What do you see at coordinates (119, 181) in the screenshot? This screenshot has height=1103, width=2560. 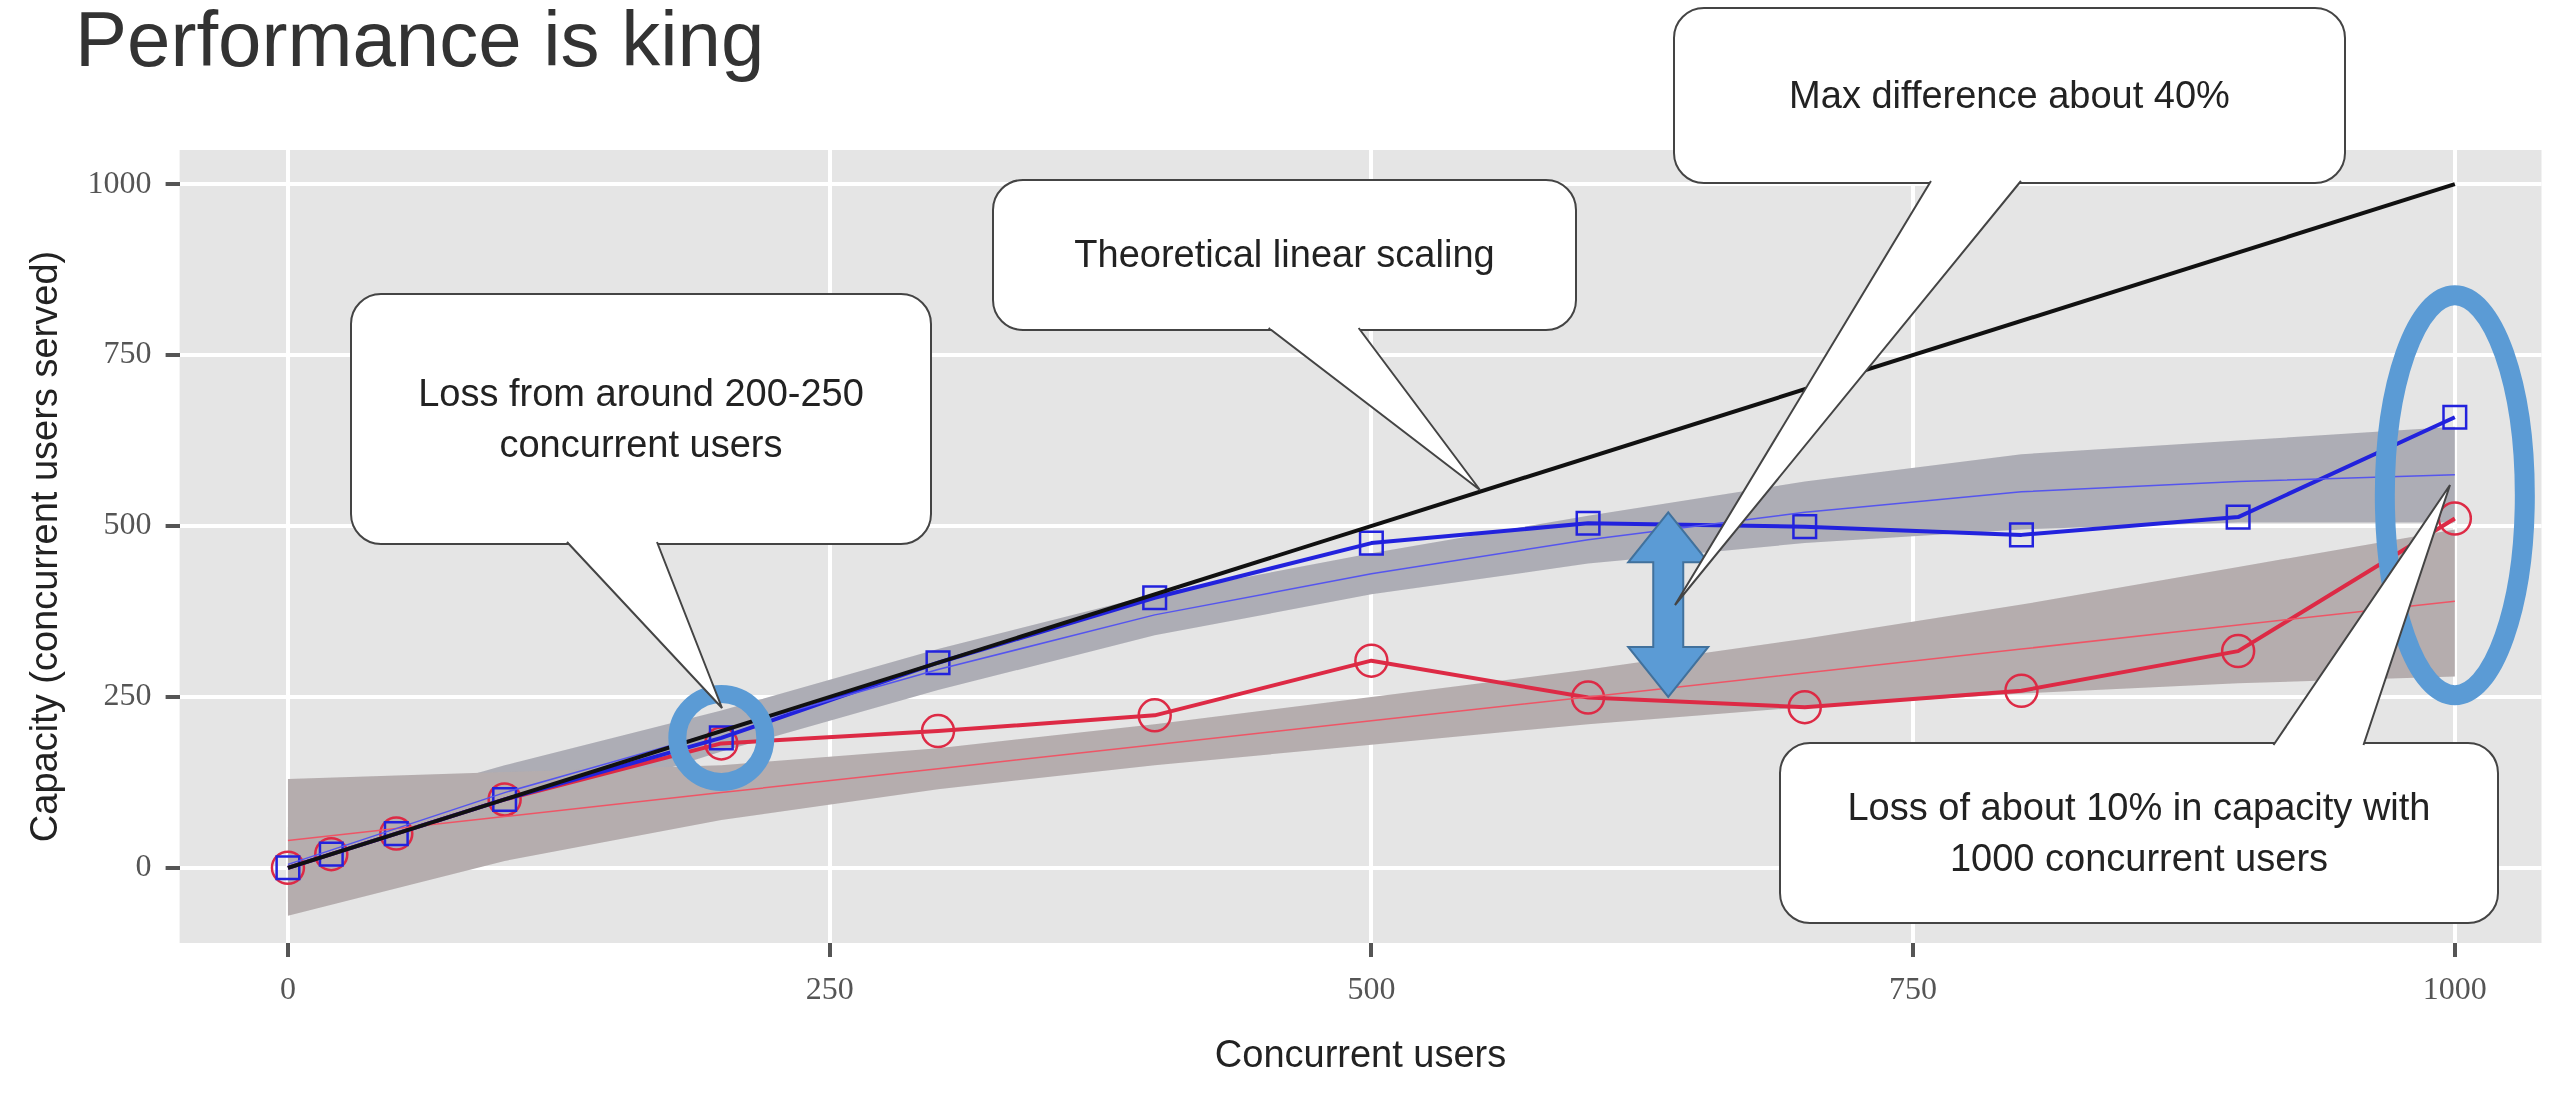 I see `y-tick-label: 1000` at bounding box center [119, 181].